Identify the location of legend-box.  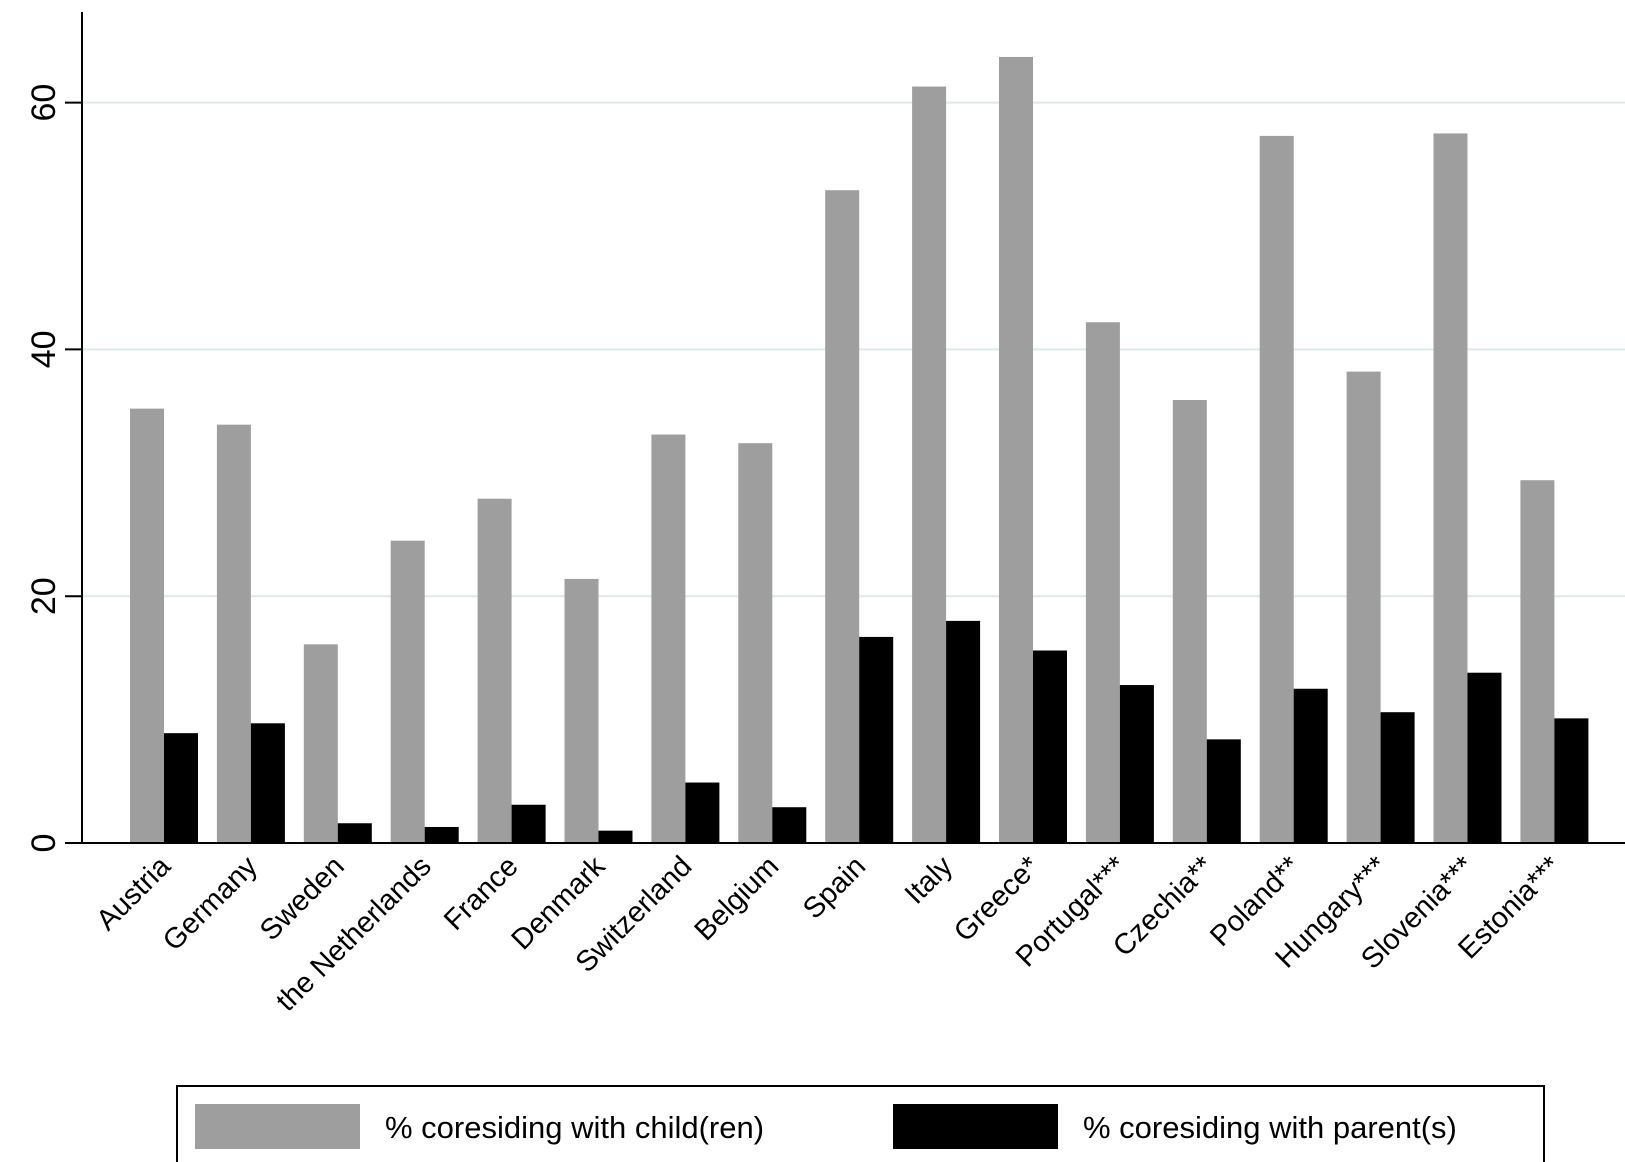
(860, 1123).